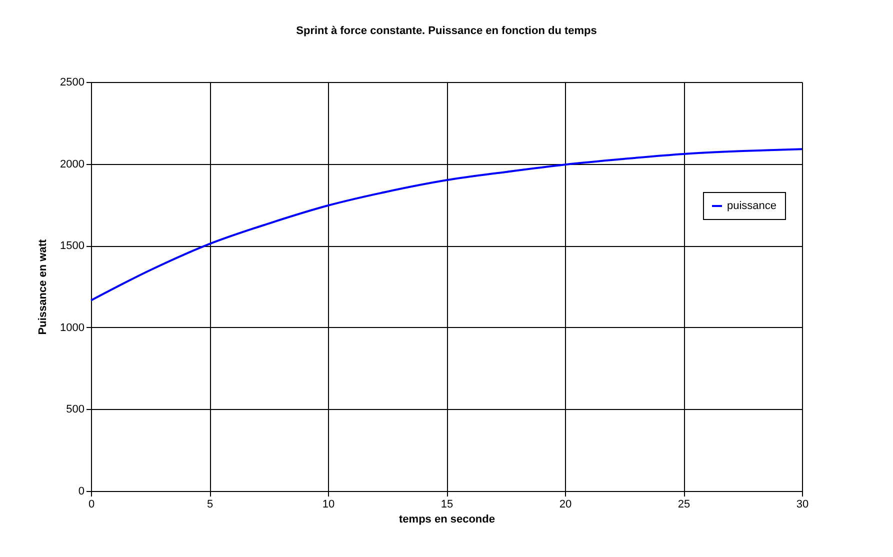 The image size is (893, 557). What do you see at coordinates (43, 286) in the screenshot?
I see `y-axis-title: Puissance en watt` at bounding box center [43, 286].